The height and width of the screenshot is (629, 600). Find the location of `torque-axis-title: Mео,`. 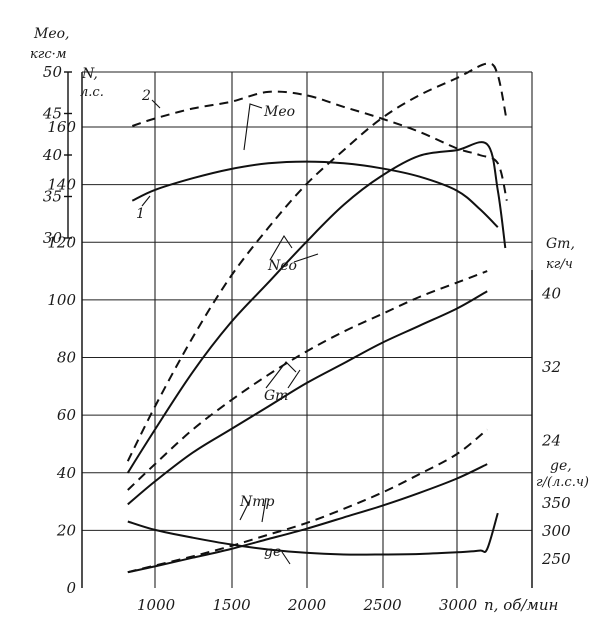

torque-axis-title: Mео, is located at coordinates (51, 34).